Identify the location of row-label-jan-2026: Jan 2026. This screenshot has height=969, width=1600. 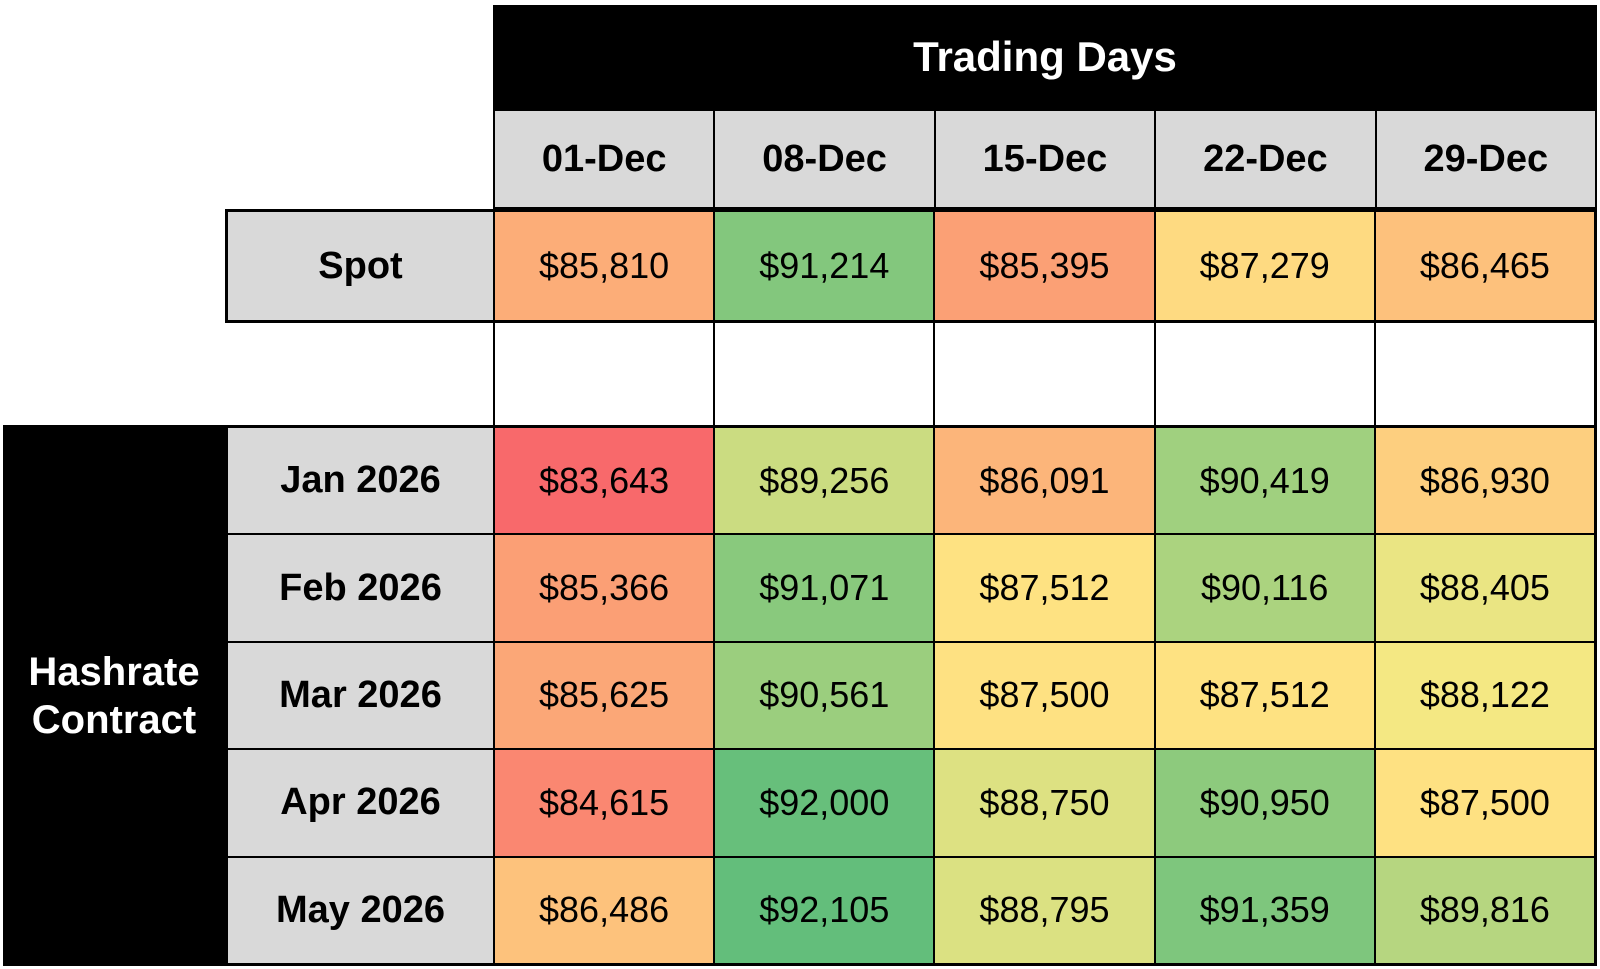
(360, 481).